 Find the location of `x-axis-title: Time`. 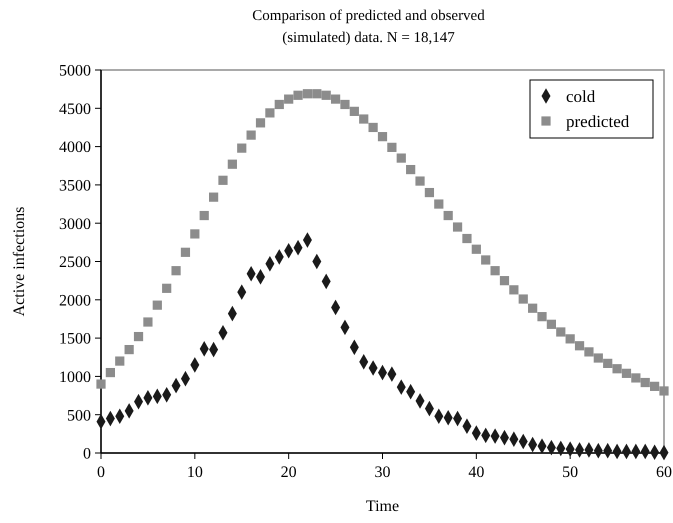

x-axis-title: Time is located at coordinates (383, 506).